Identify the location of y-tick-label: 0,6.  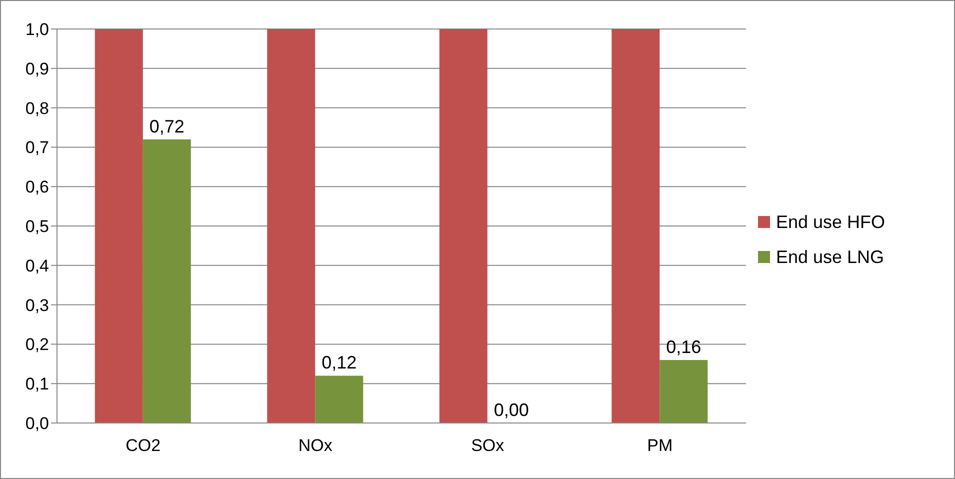
(37, 187).